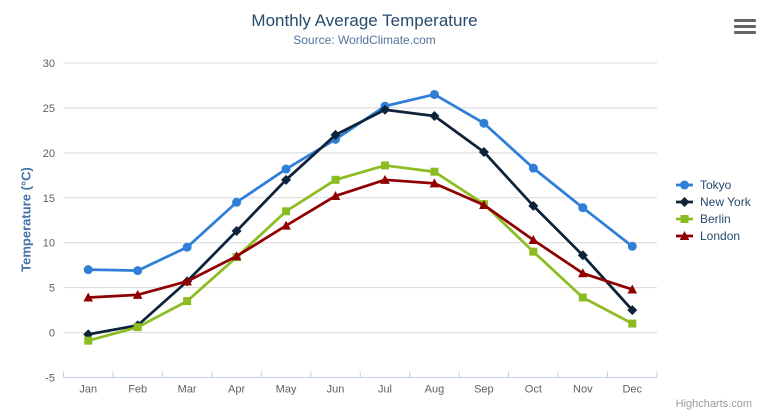 The width and height of the screenshot is (769, 416). Describe the element at coordinates (49, 199) in the screenshot. I see `y-axis-label: 15` at that location.